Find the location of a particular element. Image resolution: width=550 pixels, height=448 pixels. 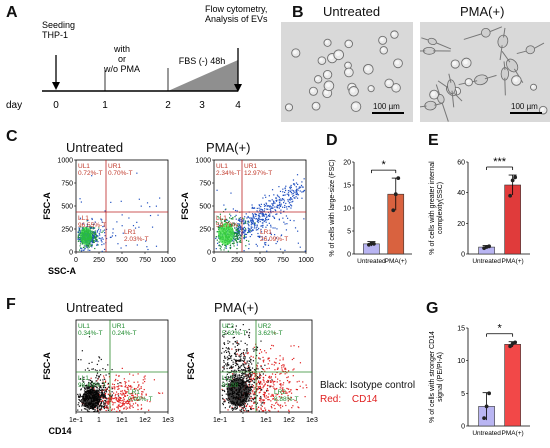

quadrant-label: UL2 is located at coordinates (228, 326).